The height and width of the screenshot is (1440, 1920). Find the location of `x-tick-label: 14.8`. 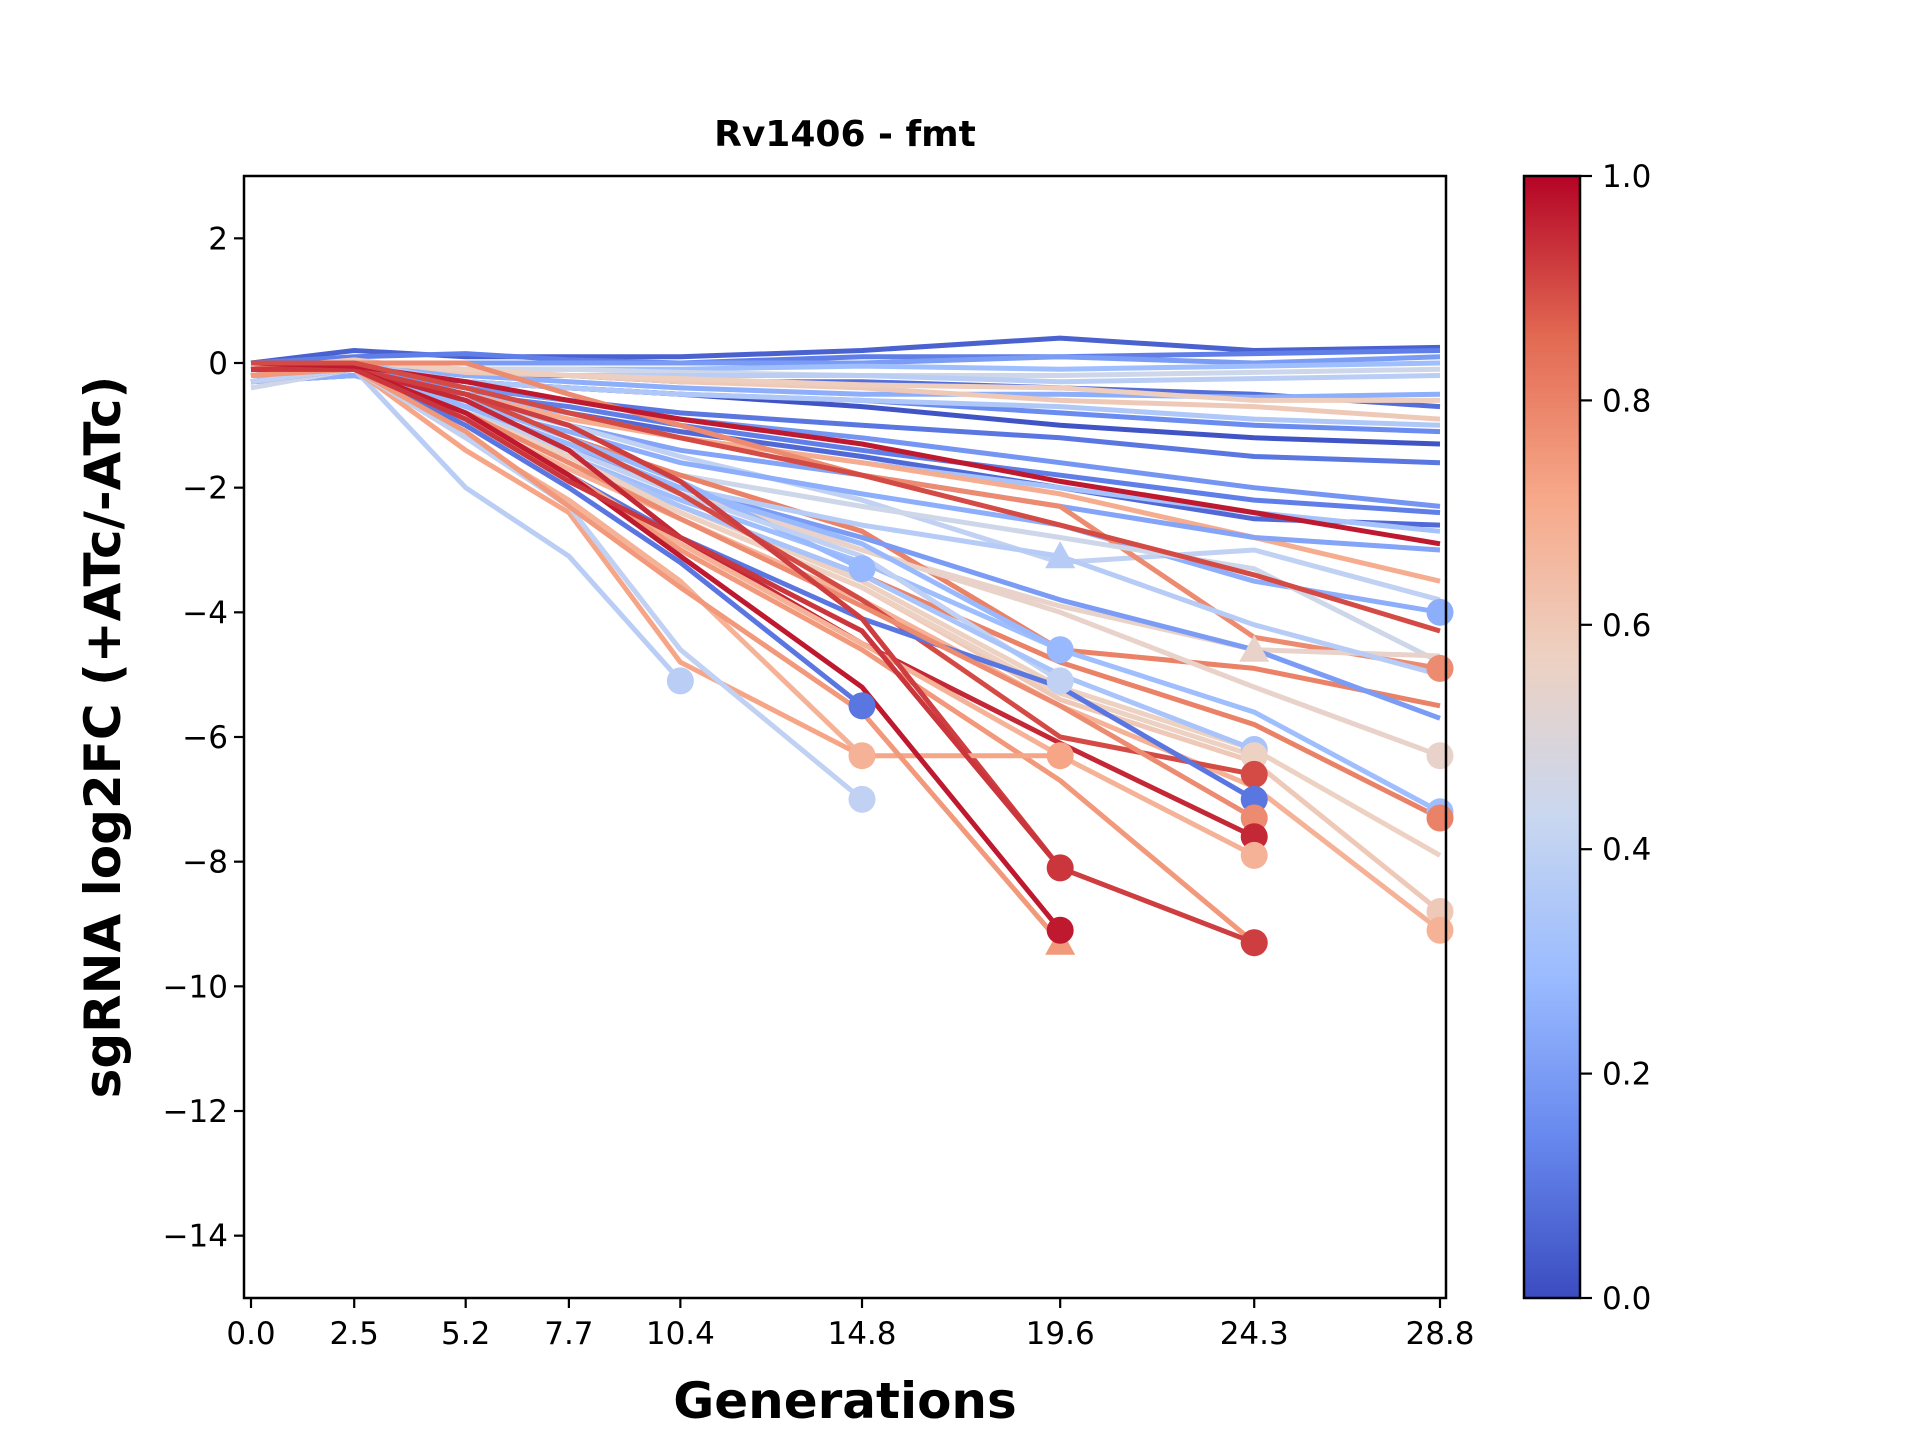

x-tick-label: 14.8 is located at coordinates (861, 1334).